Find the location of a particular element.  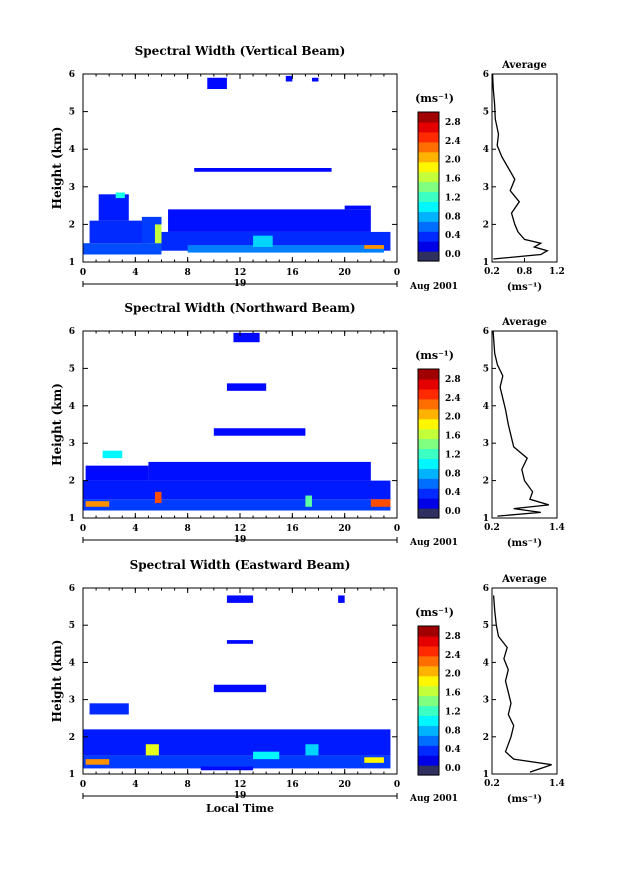

colorbar-tick-label: 2.4 is located at coordinates (453, 399).